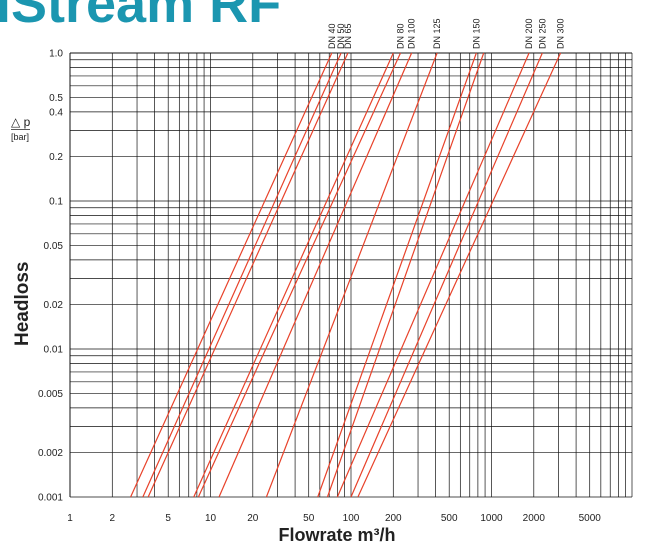 The width and height of the screenshot is (647, 546). I want to click on x-tick-label: 20, so click(253, 518).